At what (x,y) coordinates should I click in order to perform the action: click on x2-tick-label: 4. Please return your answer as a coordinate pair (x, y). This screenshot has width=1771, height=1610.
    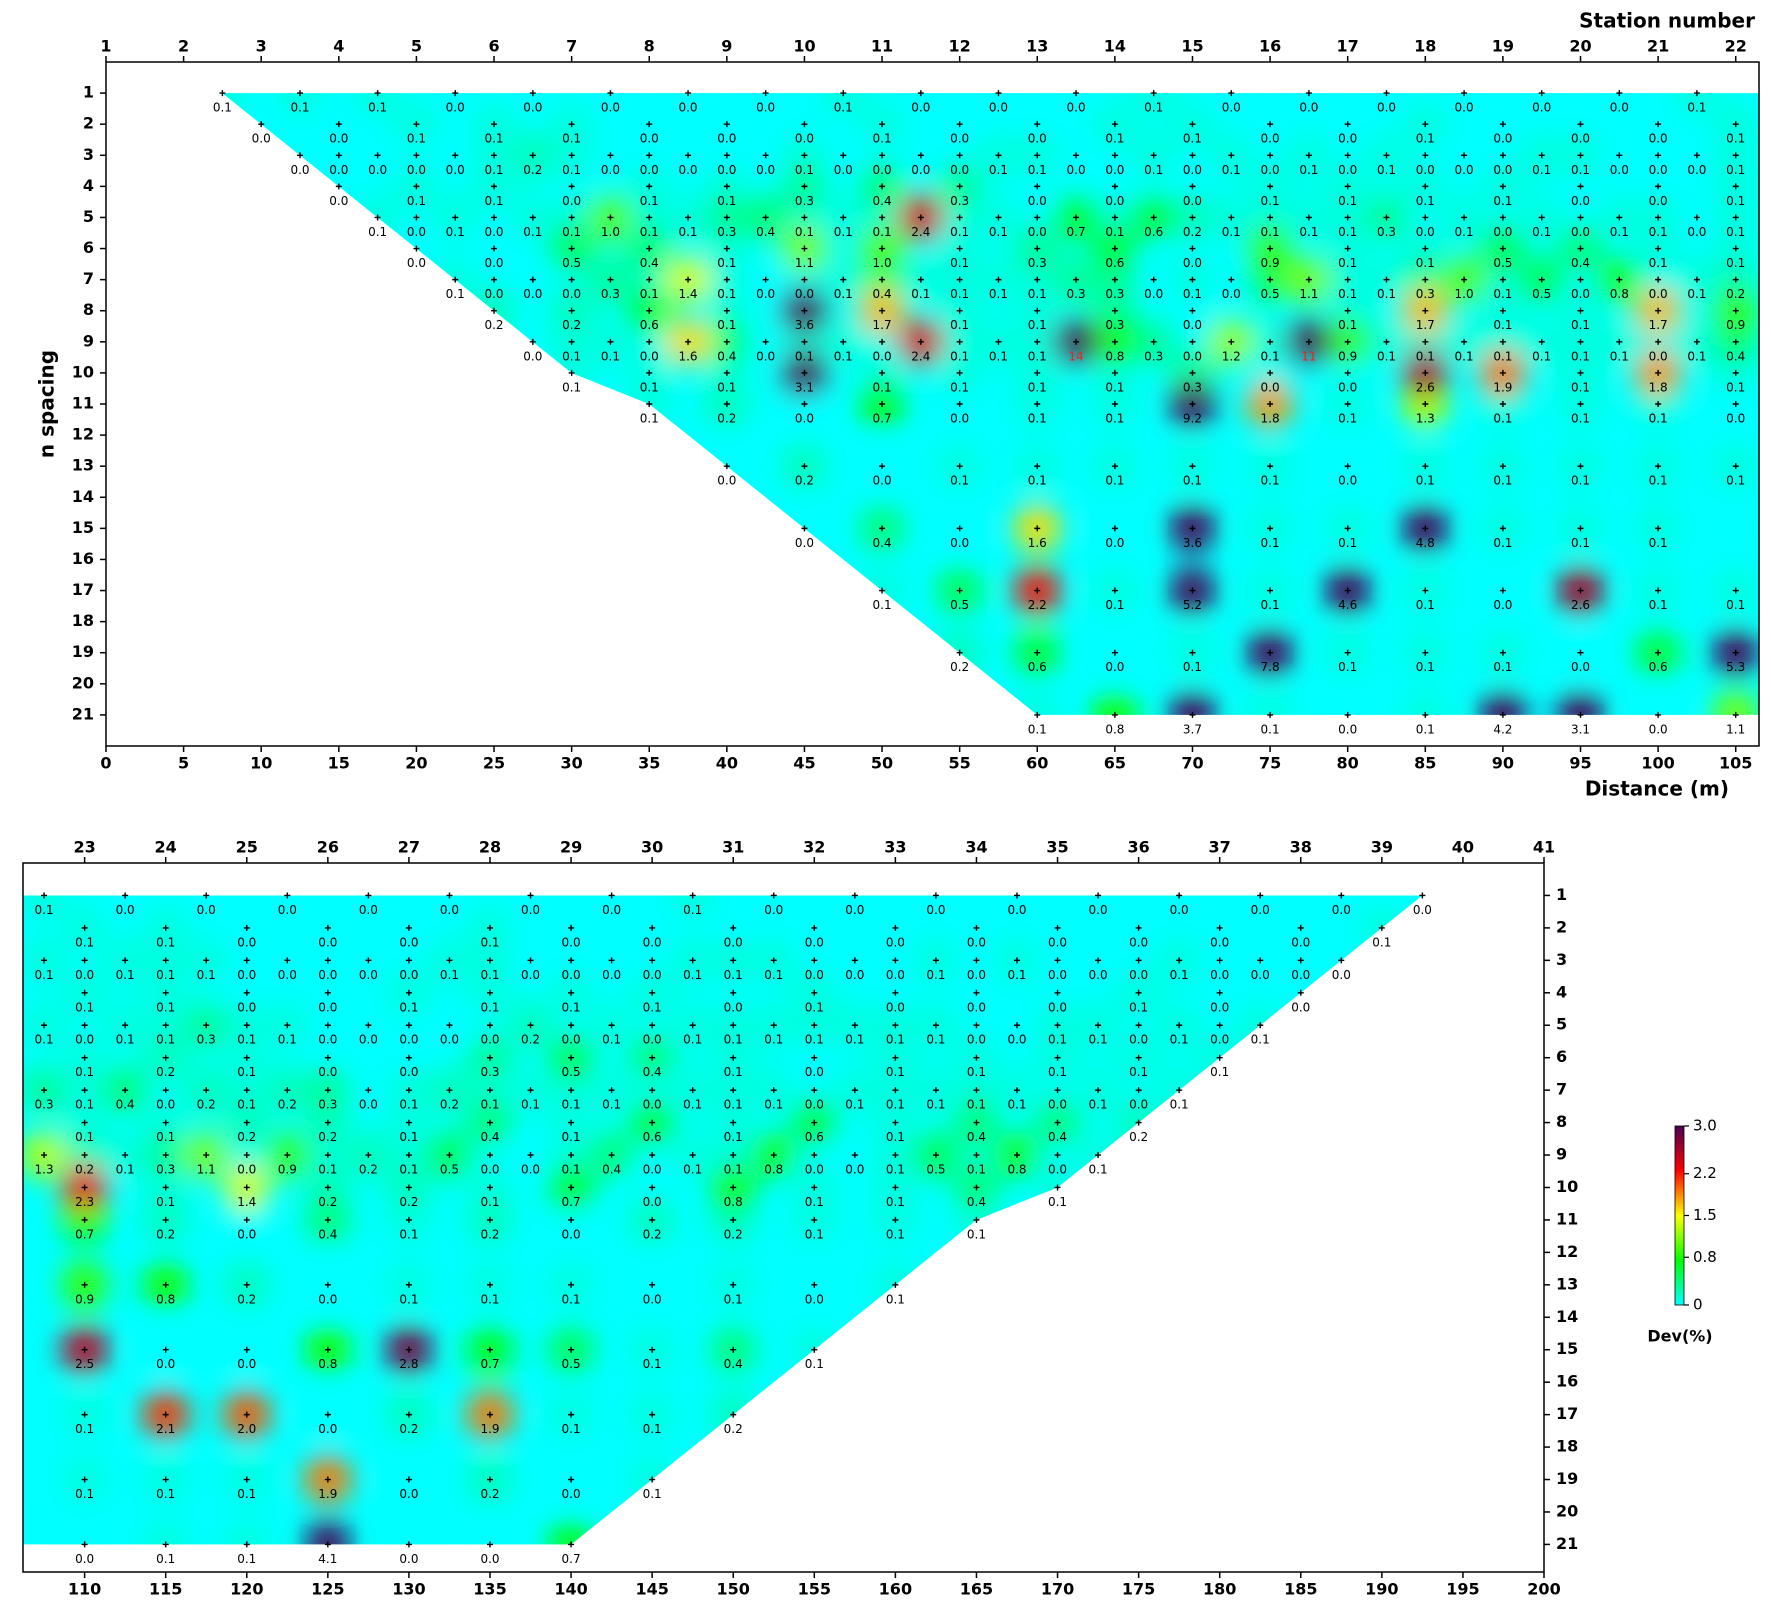
    Looking at the image, I should click on (338, 46).